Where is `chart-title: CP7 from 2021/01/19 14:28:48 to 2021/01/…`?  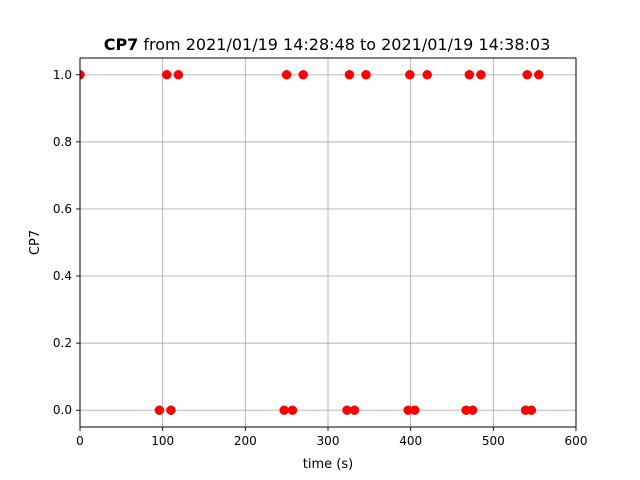
chart-title: CP7 from 2021/01/19 14:28:48 to 2021/01/… is located at coordinates (327, 44).